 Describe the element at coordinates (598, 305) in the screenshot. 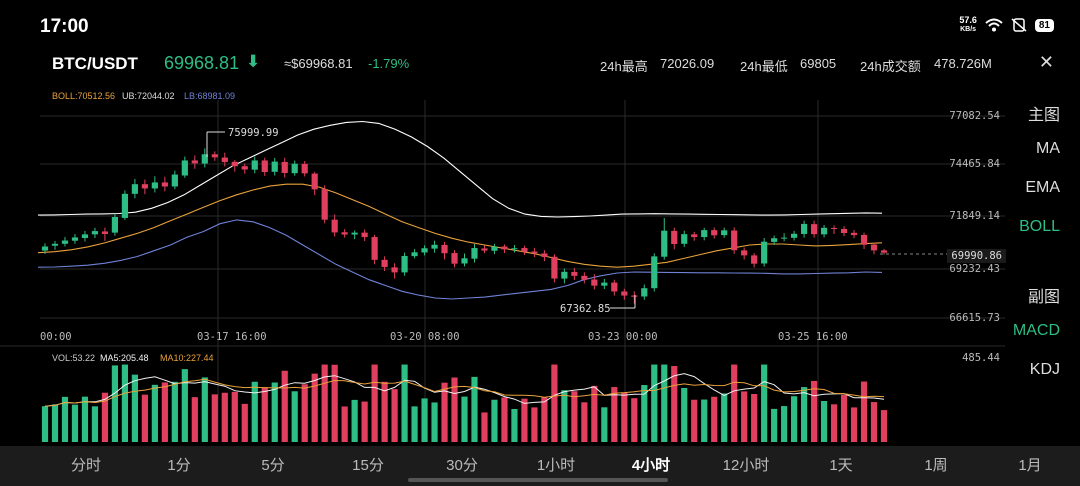

I see `low-annotation: 67362.85` at that location.